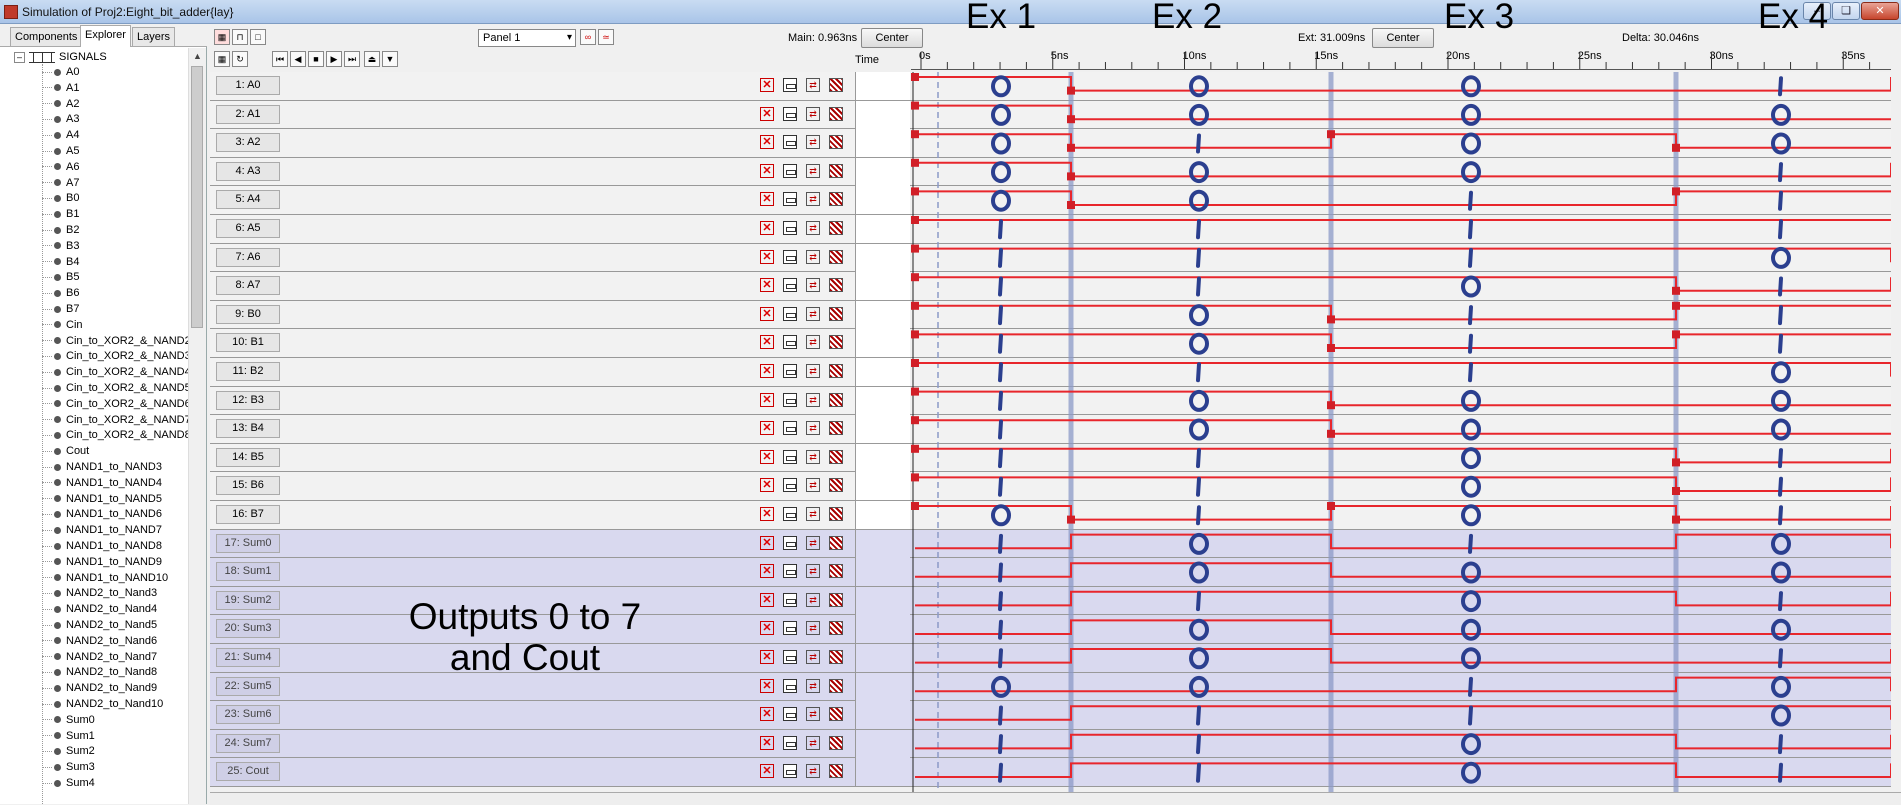 The width and height of the screenshot is (1901, 805). I want to click on pulse-icon: ⊓, so click(240, 37).